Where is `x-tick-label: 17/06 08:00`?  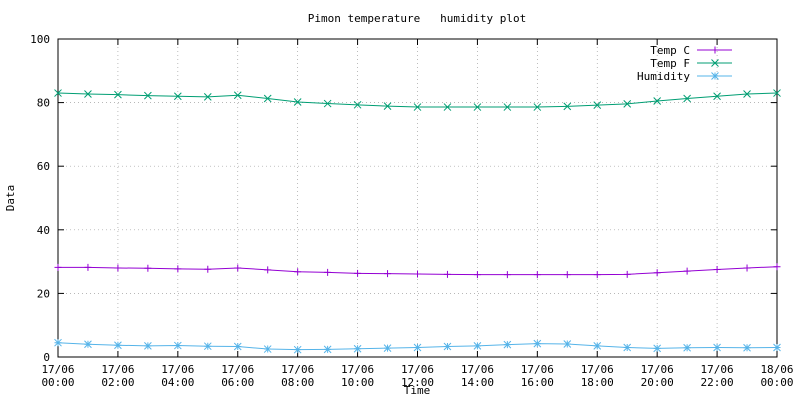 x-tick-label: 17/06 08:00 is located at coordinates (298, 376).